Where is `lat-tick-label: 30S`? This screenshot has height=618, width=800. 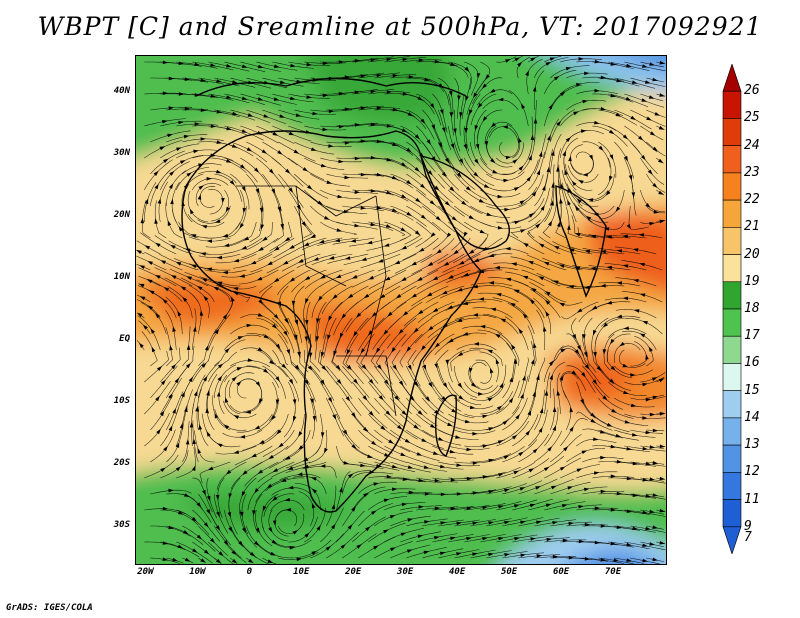 lat-tick-label: 30S is located at coordinates (121, 524).